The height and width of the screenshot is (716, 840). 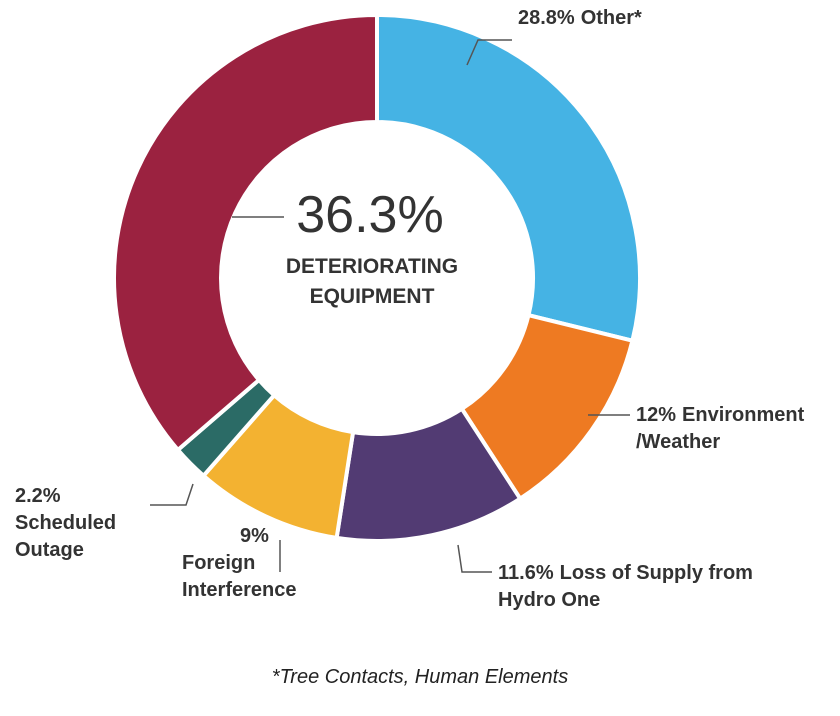 What do you see at coordinates (546, 18) in the screenshot?
I see `value-label: 28.8%` at bounding box center [546, 18].